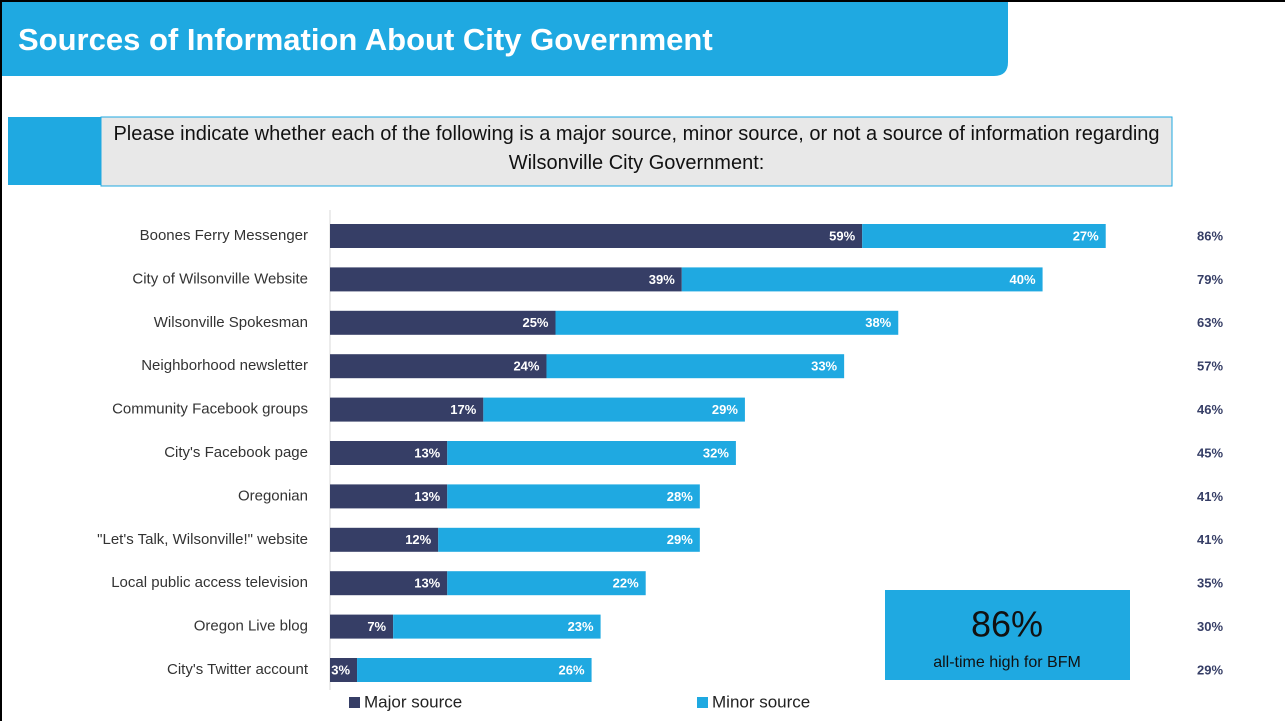 The height and width of the screenshot is (721, 1285). Describe the element at coordinates (716, 452) in the screenshot. I see `data-label: 32%` at that location.